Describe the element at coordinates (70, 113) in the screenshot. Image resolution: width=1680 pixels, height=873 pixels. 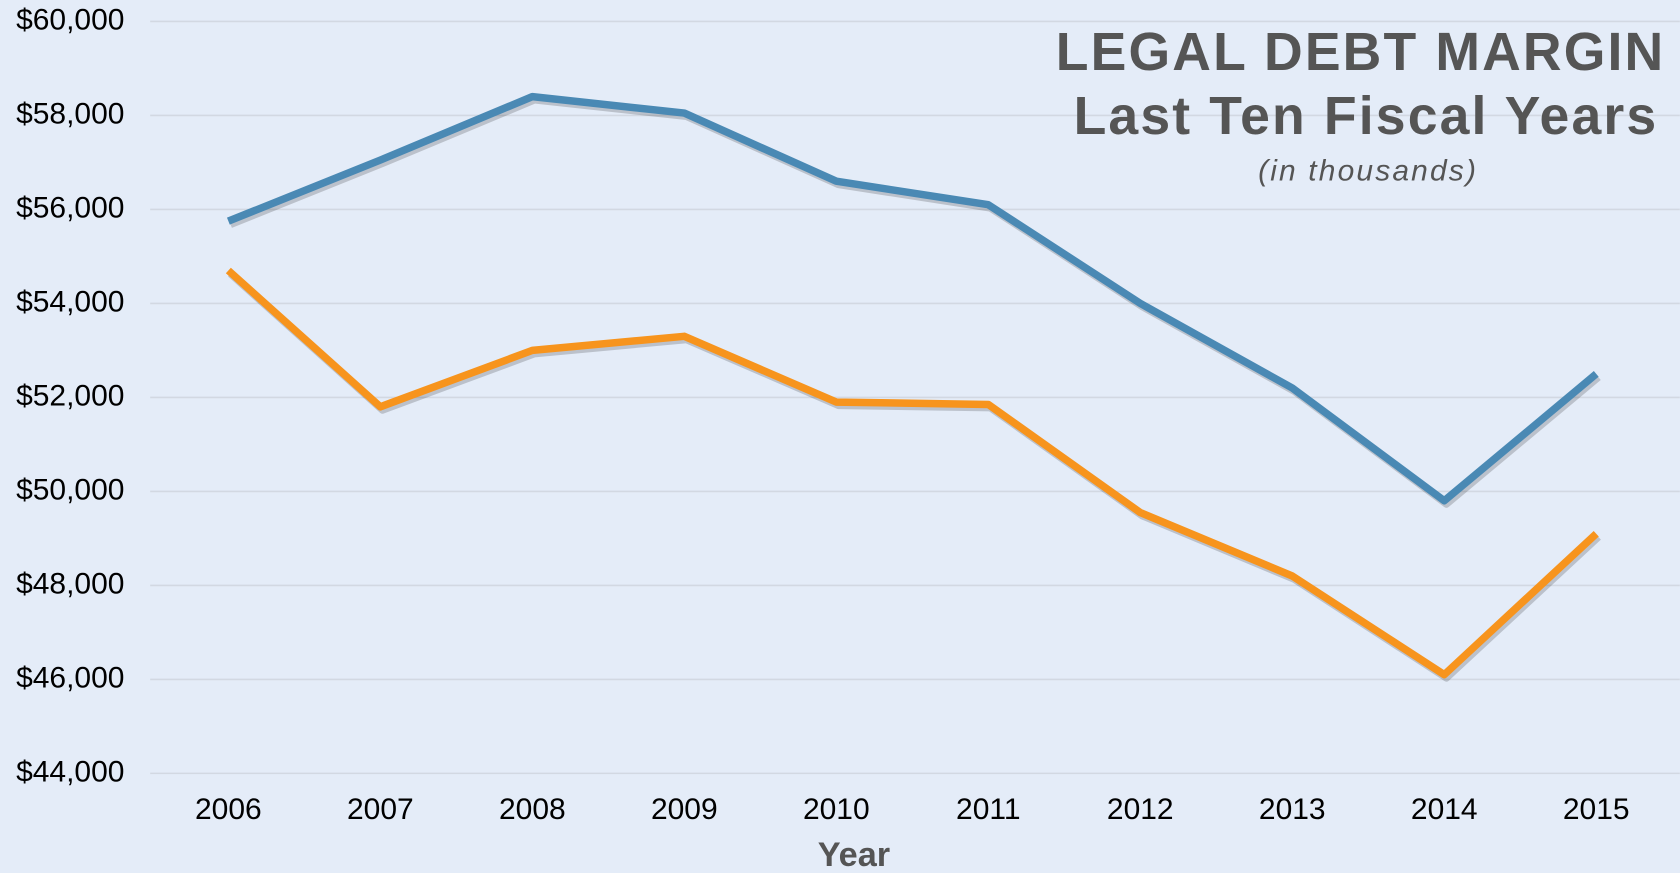
I see `y-tick-label: $58,000` at that location.